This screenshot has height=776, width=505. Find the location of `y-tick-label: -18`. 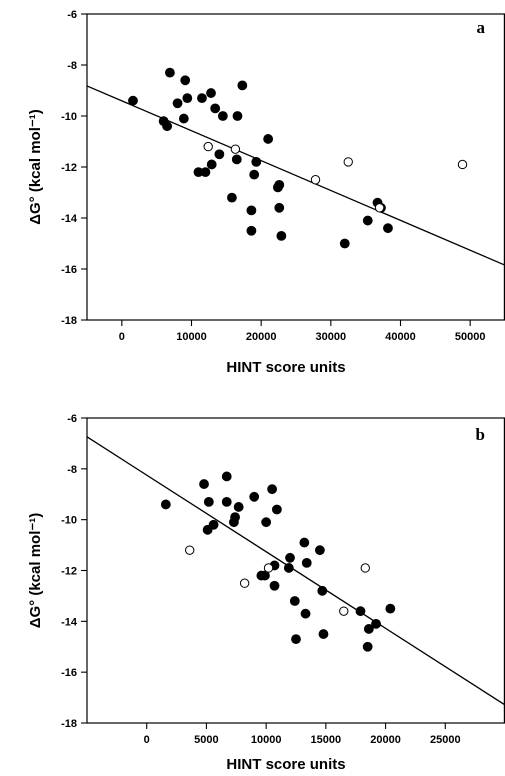

y-tick-label: -18 is located at coordinates (69, 724).